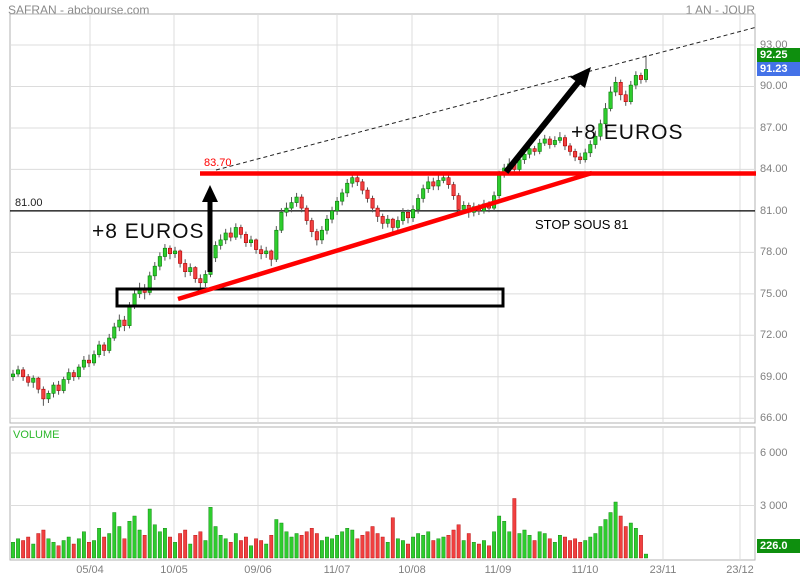  What do you see at coordinates (585, 570) in the screenshot?
I see `date-tick-label: 11/10` at bounding box center [585, 570].